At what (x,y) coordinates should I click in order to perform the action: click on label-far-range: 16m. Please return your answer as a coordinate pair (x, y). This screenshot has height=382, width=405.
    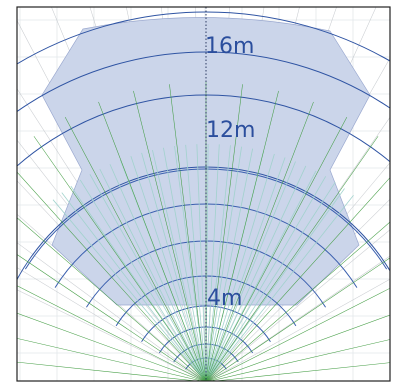
    Looking at the image, I should click on (229, 46).